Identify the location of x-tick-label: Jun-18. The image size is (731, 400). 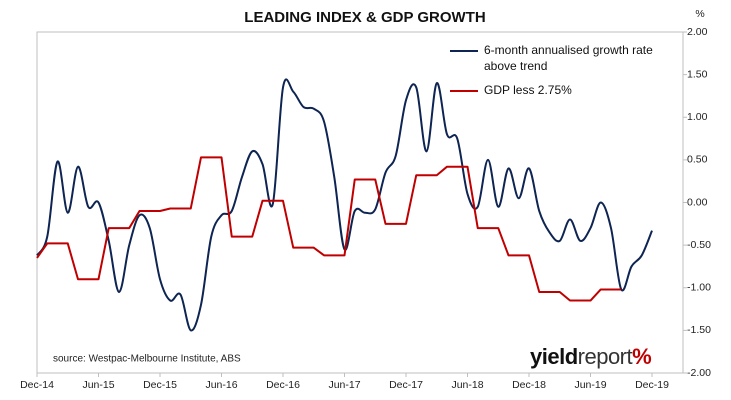
(467, 385).